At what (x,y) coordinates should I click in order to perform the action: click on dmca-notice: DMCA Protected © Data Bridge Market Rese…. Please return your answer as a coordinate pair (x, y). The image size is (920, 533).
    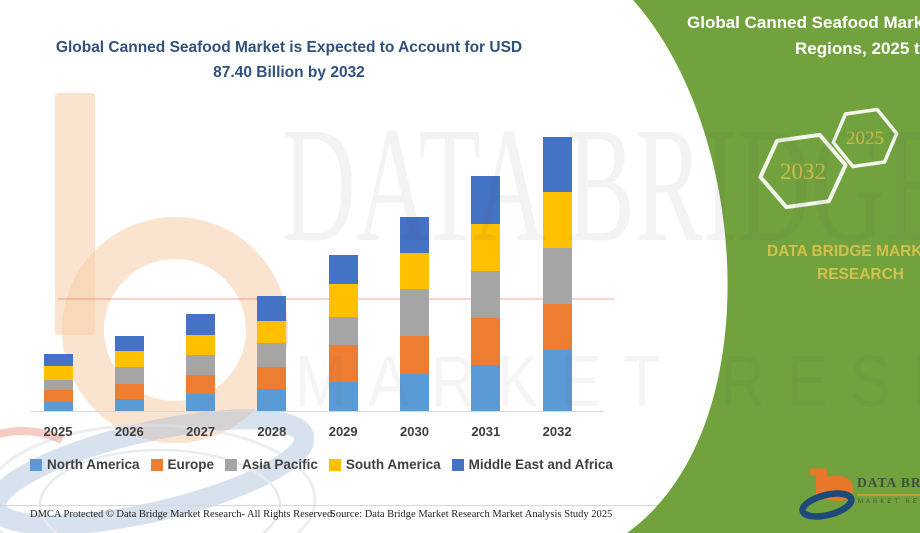
    Looking at the image, I should click on (182, 514).